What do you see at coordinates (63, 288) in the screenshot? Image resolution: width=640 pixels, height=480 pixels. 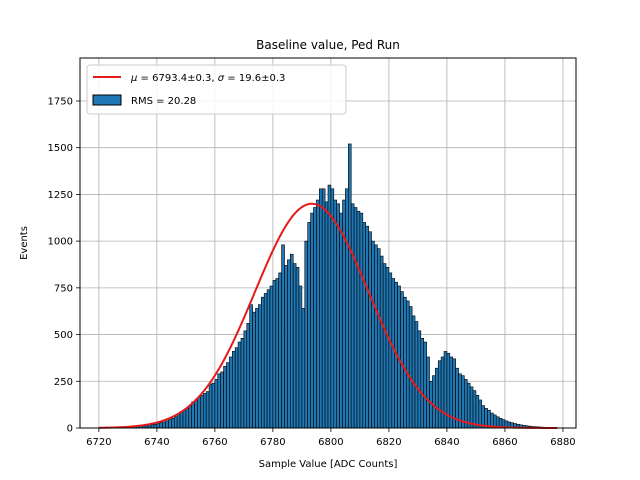 I see `y-tick-label: 750` at bounding box center [63, 288].